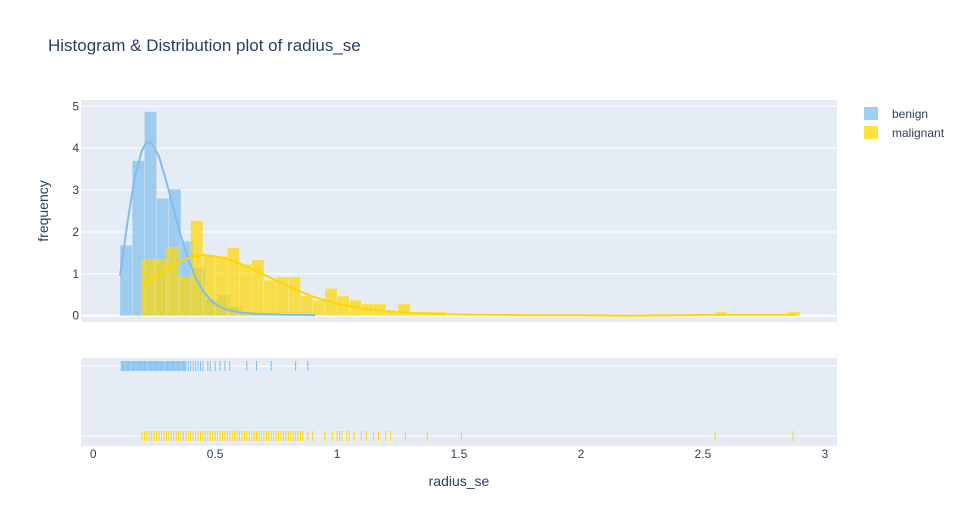  I want to click on legend: benign malignant, so click(904, 123).